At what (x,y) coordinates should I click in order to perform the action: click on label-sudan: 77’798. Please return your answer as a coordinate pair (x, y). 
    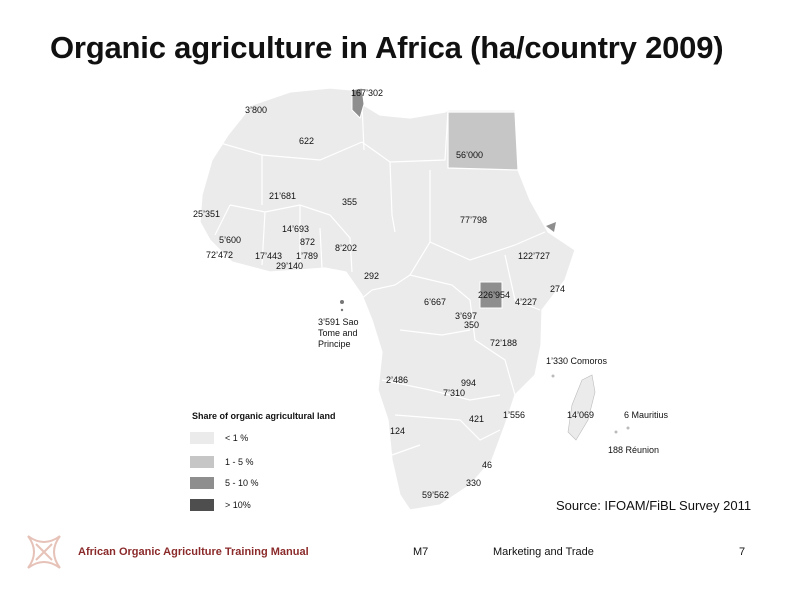
    Looking at the image, I should click on (474, 220).